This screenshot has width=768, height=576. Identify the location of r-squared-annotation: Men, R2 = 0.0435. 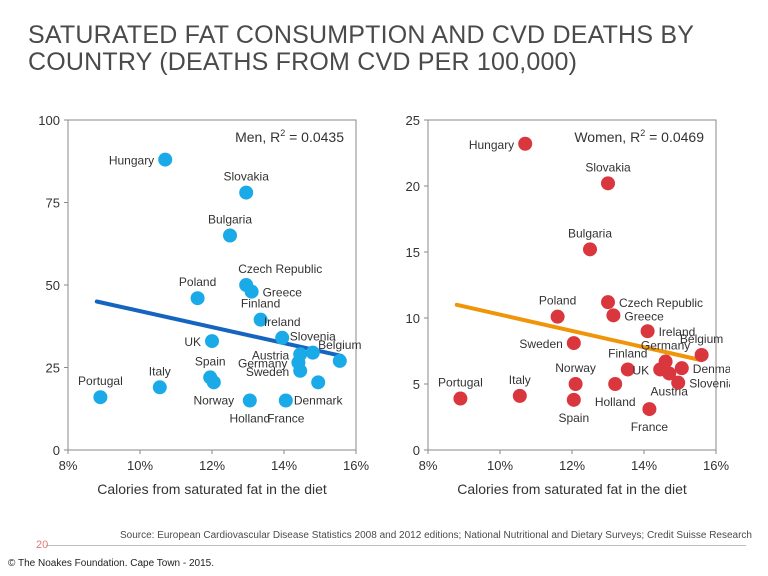
(289, 136).